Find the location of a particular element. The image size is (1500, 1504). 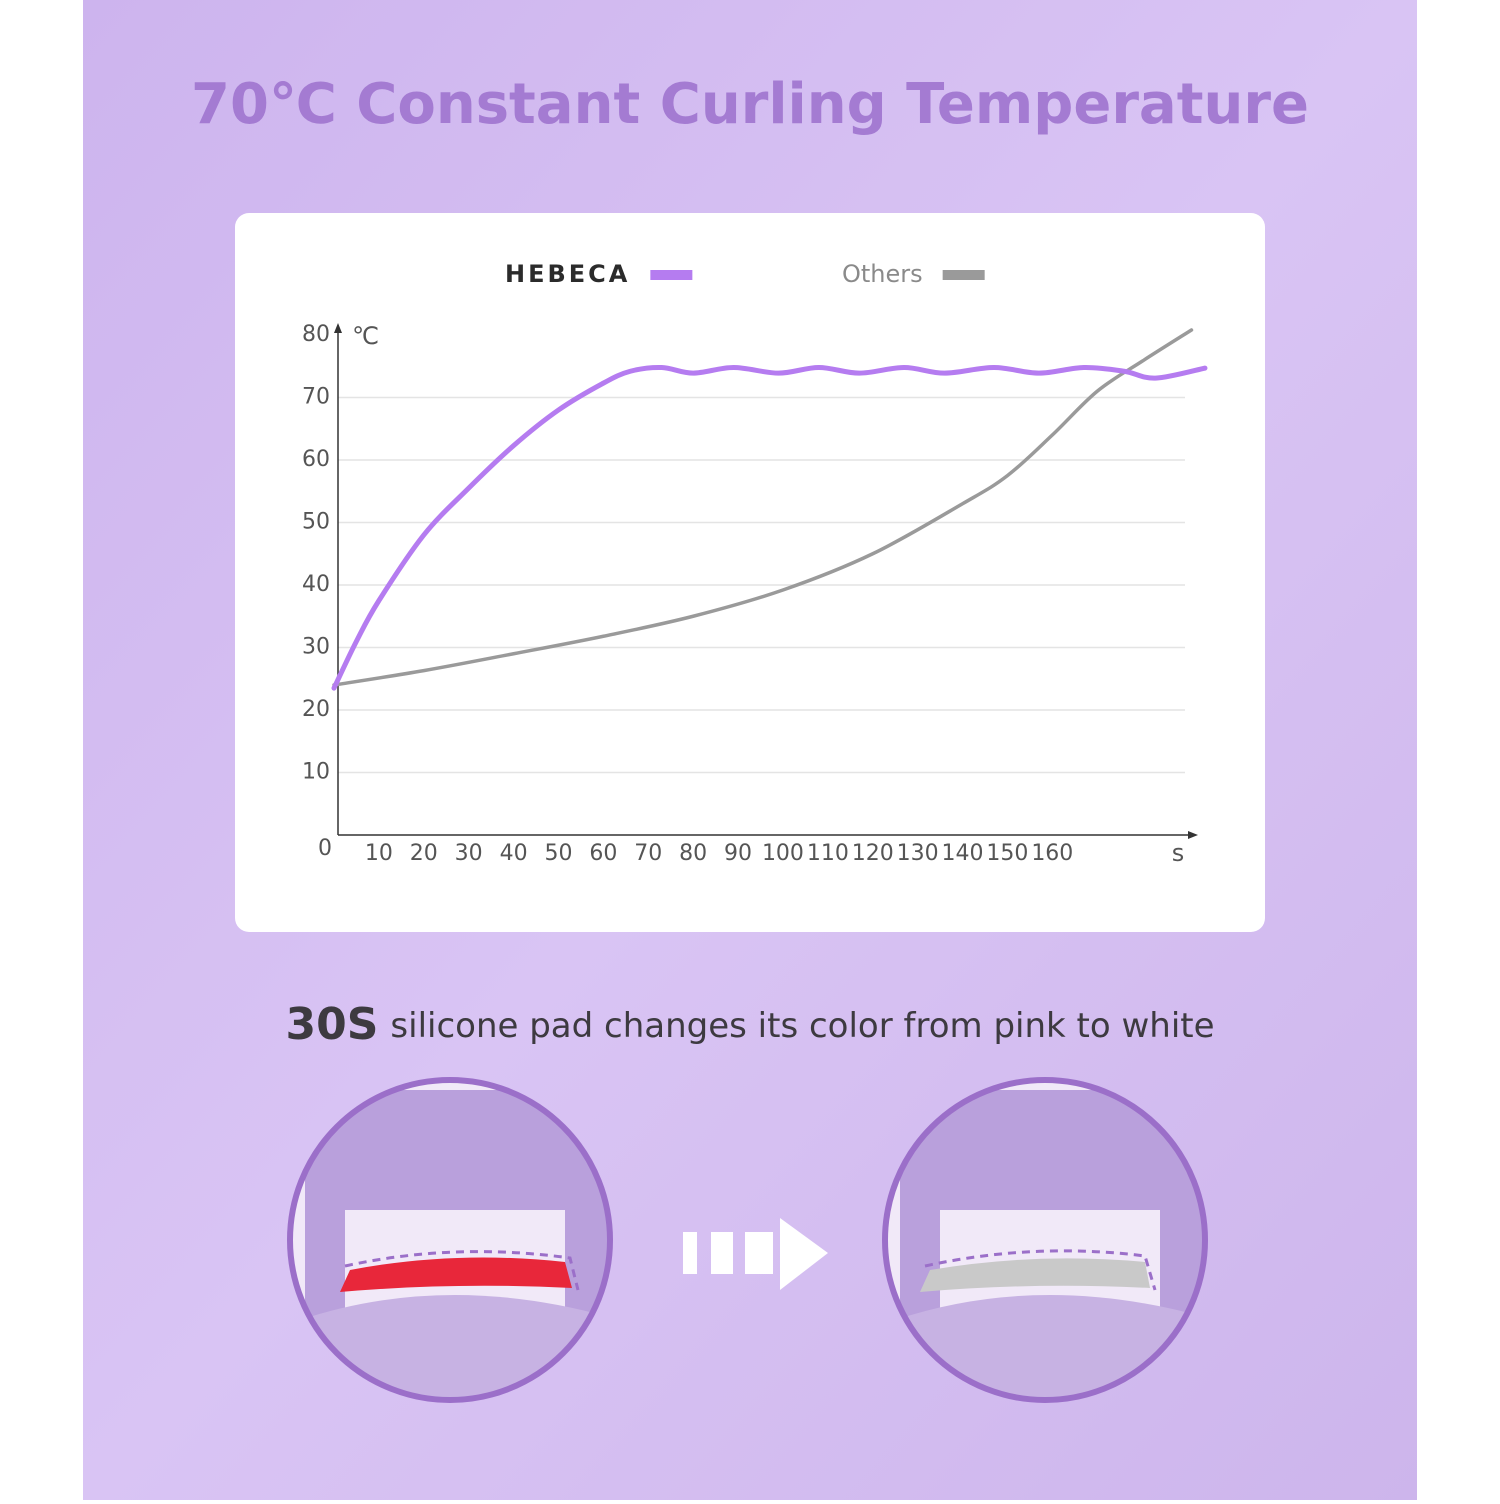

y-tick-label: 40 is located at coordinates (316, 584).